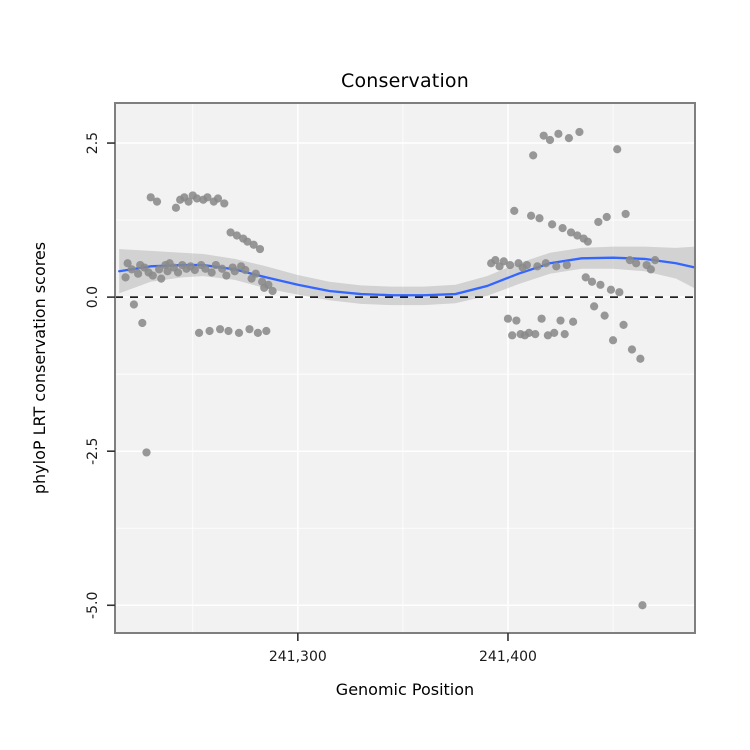 The height and width of the screenshot is (750, 750). I want to click on y-tick-label: -5.0, so click(93, 605).